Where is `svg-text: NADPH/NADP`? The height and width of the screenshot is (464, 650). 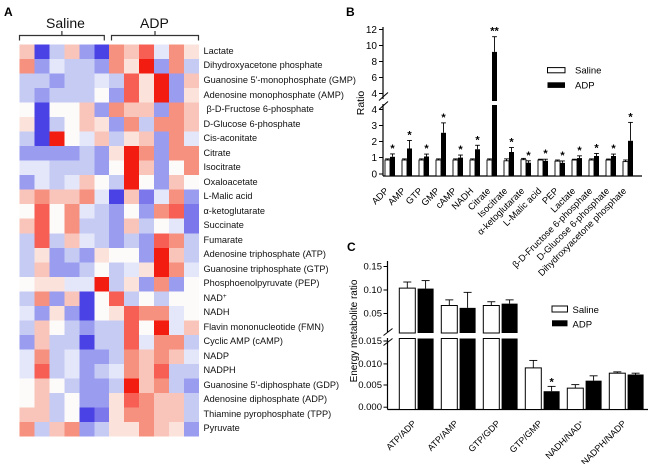 svg-text: NADPH/NADP is located at coordinates (603, 441).